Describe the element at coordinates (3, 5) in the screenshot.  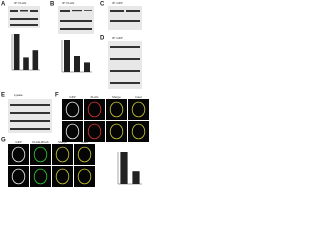
I see `panel-letter: A` at that location.